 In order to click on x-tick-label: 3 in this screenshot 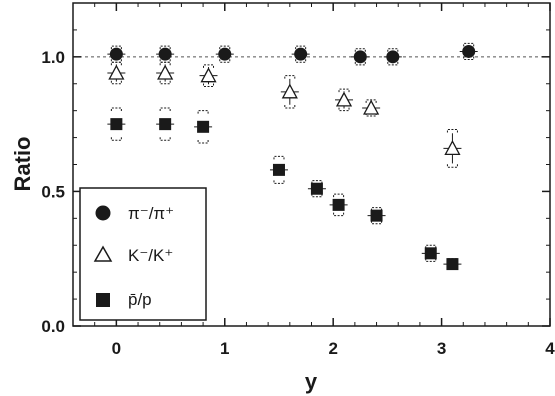, I will do `click(441, 348)`.